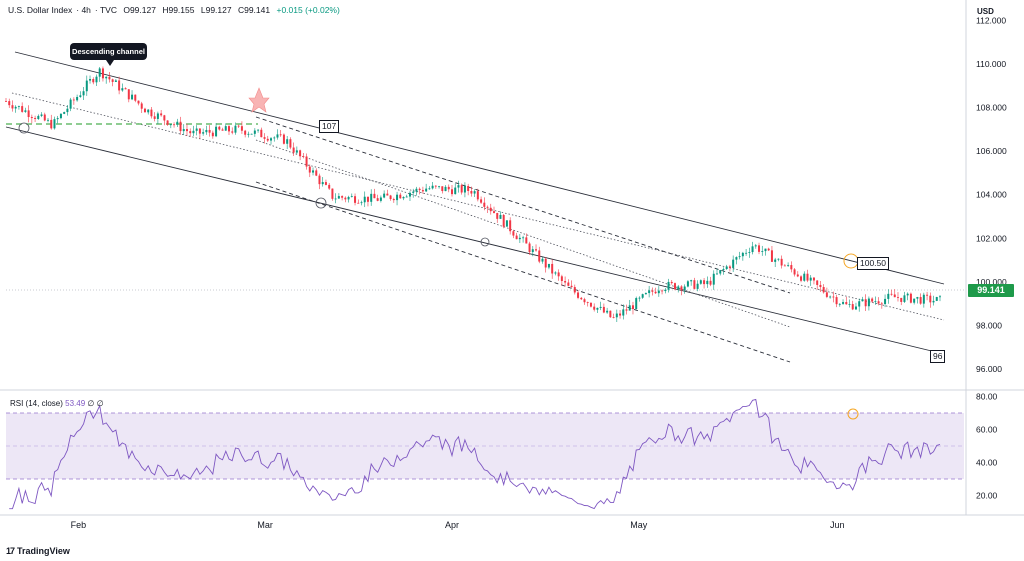 The width and height of the screenshot is (1024, 561). I want to click on rsi-legend: RSI (14, close) 53.49 ∅ ∅, so click(57, 403).